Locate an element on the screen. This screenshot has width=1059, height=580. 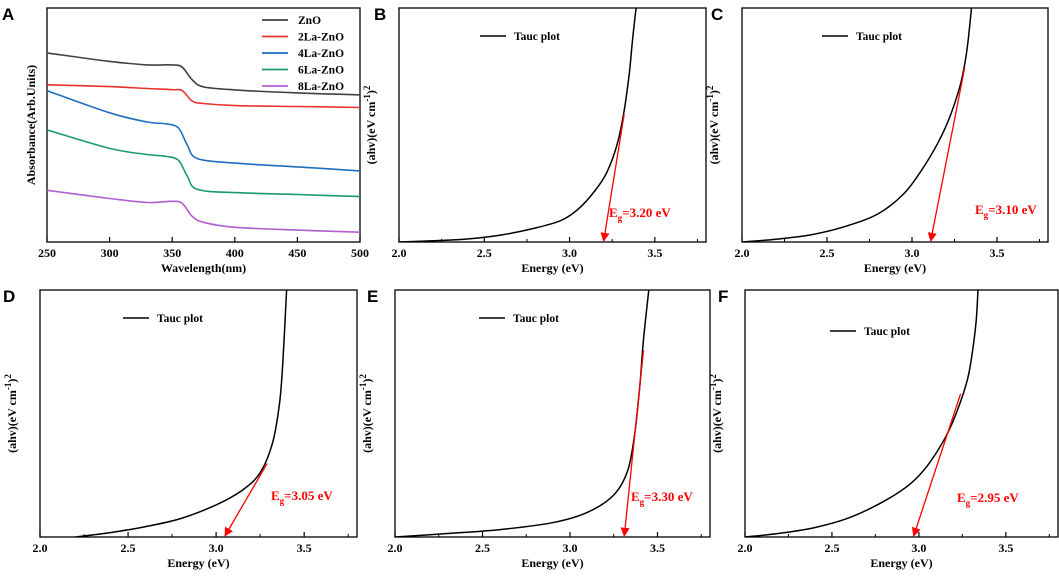
eg-label: Eg=3.20 eV is located at coordinates (640, 214).